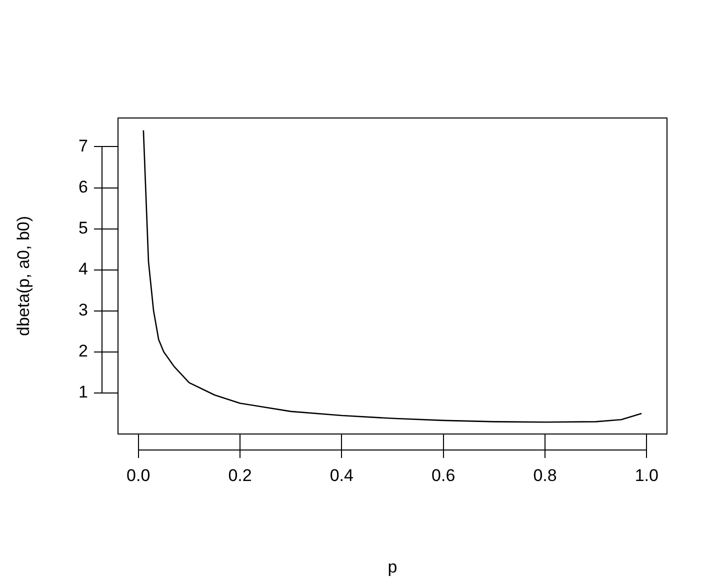 This screenshot has width=728, height=582. I want to click on y-tick-label: 2, so click(83, 351).